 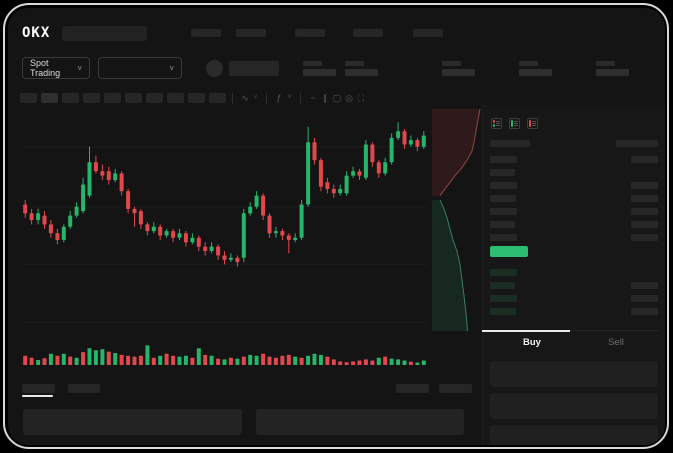 I want to click on buy-sell-tabs: Buy Sell, so click(x=570, y=342).